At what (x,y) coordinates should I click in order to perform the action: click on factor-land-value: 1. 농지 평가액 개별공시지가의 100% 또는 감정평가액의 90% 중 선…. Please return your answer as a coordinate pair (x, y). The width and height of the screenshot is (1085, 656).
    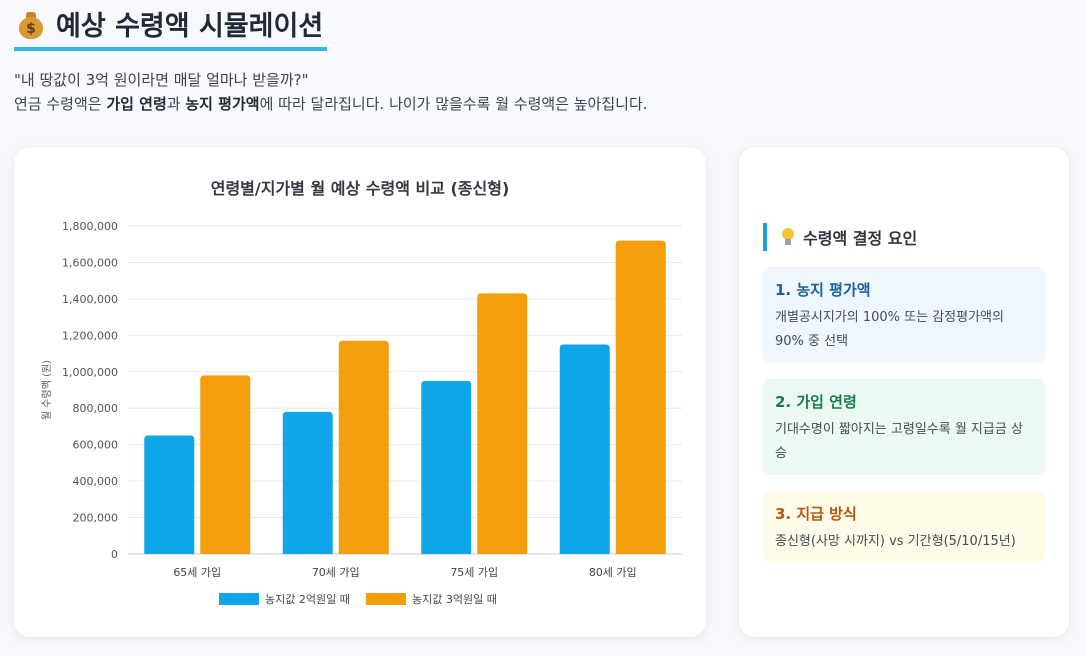
    Looking at the image, I should click on (904, 315).